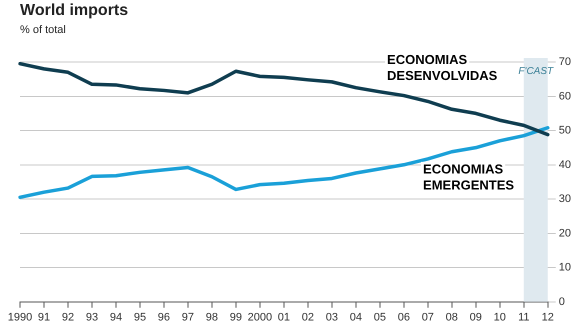 This screenshot has height=335, width=582. What do you see at coordinates (476, 317) in the screenshot?
I see `x-tick-label: 09` at bounding box center [476, 317].